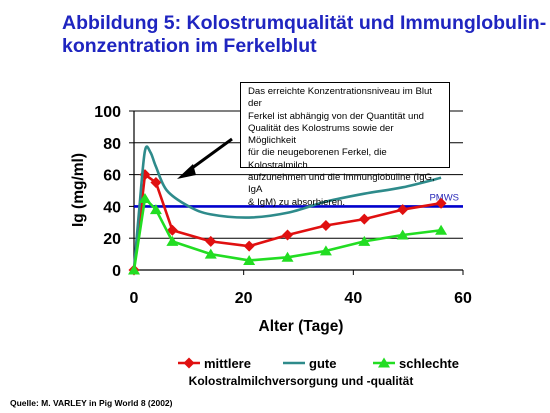 This screenshot has height=413, width=550. What do you see at coordinates (107, 112) in the screenshot?
I see `y-tick-label: 100` at bounding box center [107, 112].